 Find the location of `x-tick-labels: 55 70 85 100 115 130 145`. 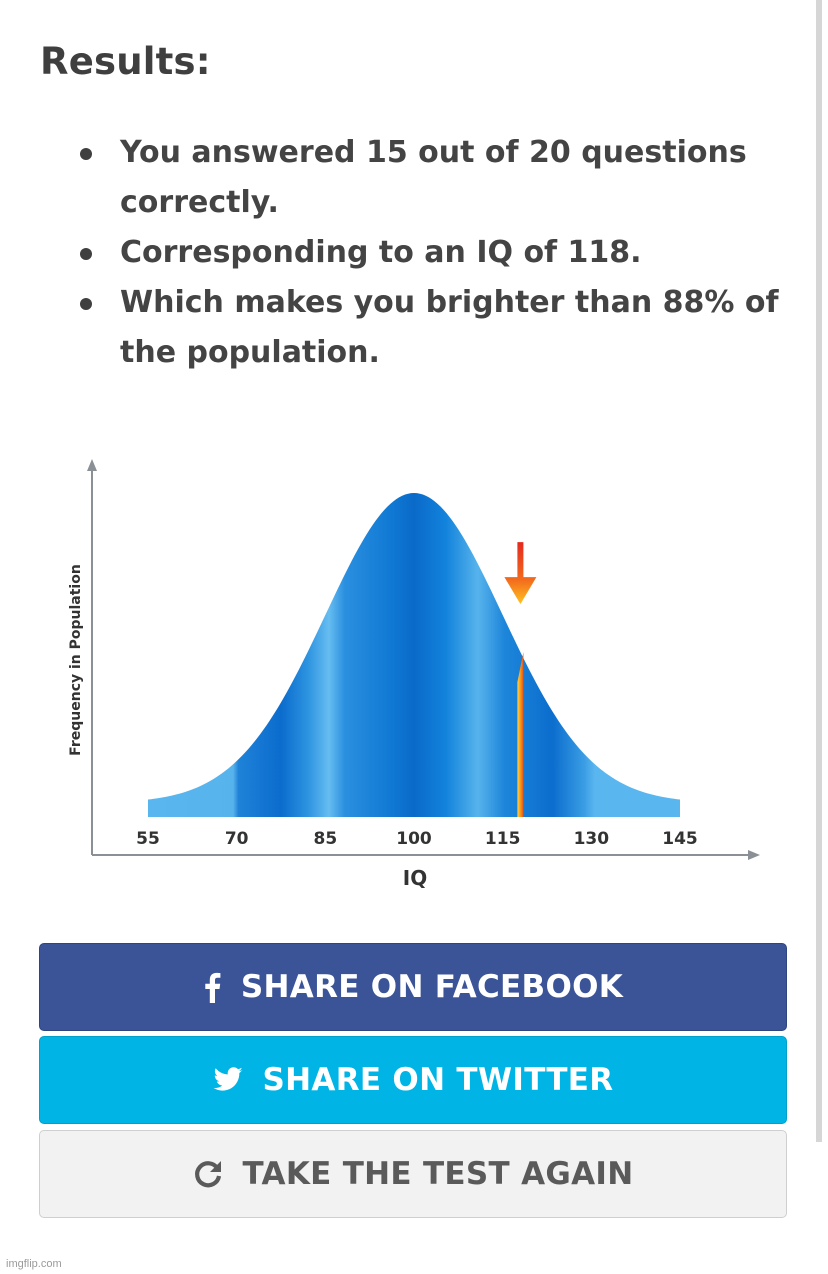

x-tick-labels: 55 70 85 100 115 130 145 is located at coordinates (417, 839).